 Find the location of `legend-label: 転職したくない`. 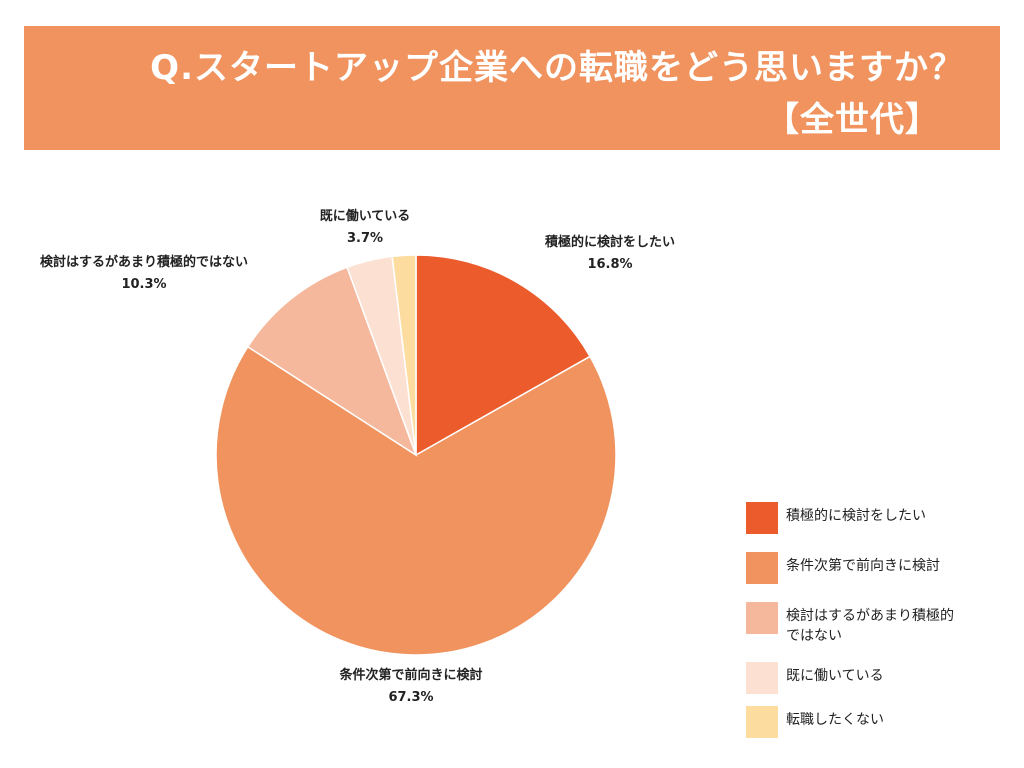

legend-label: 転職したくない is located at coordinates (835, 720).